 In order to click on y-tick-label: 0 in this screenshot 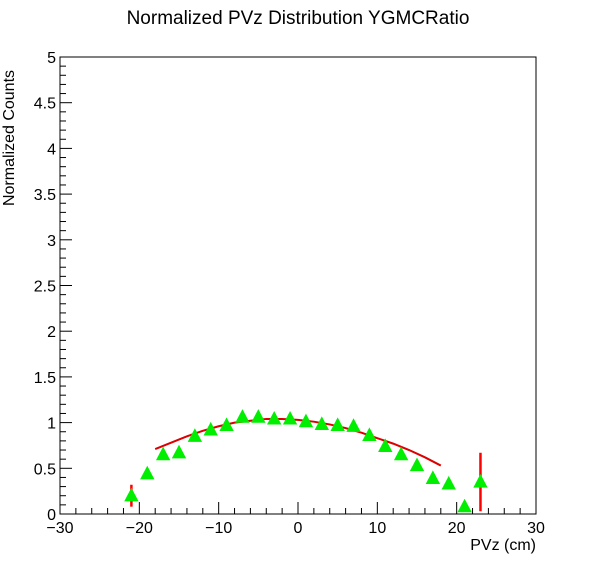, I will do `click(51, 515)`.